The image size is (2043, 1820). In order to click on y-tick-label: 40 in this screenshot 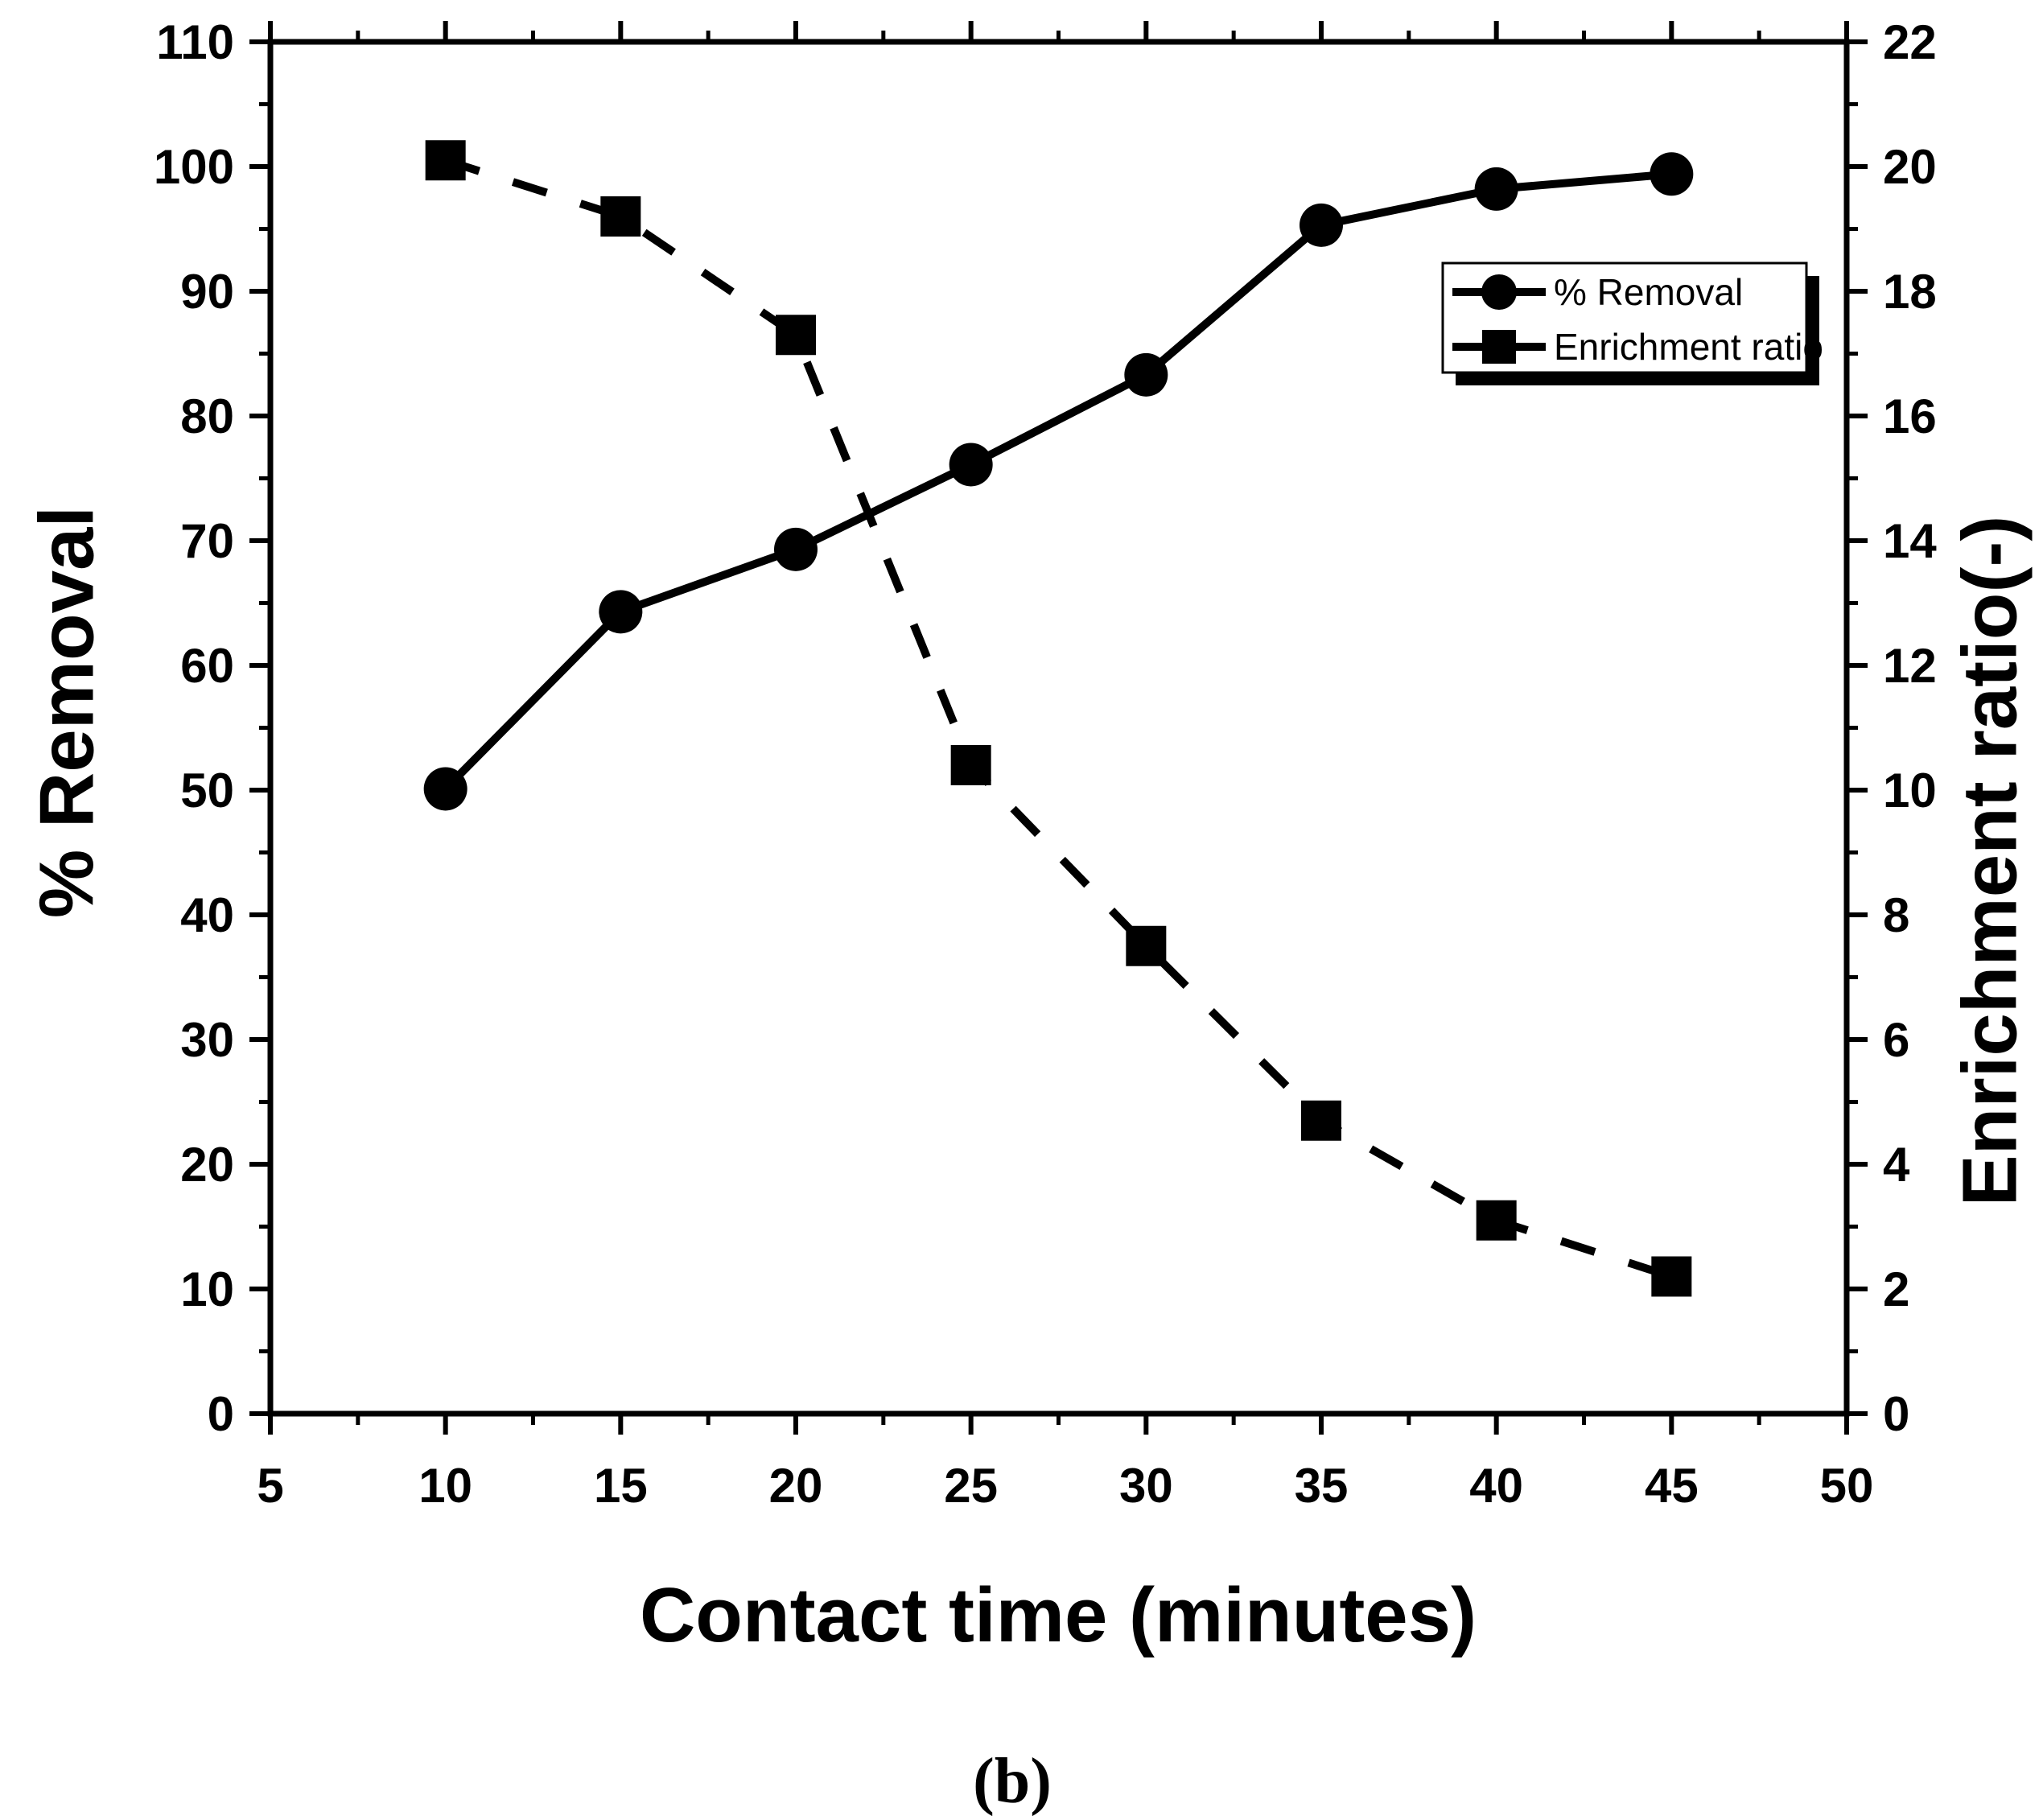, I will do `click(207, 915)`.